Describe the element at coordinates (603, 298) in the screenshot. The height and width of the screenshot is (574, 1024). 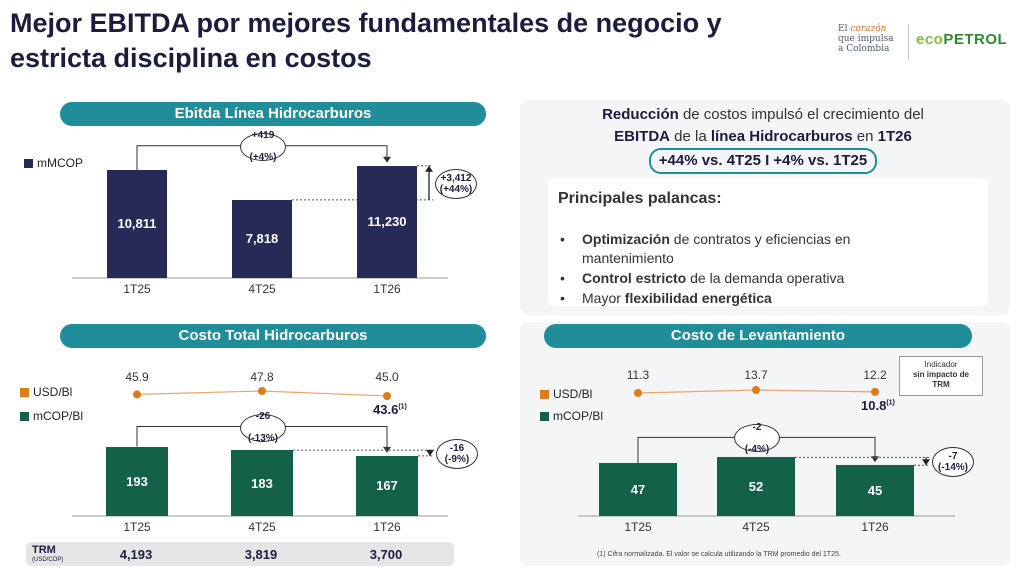
I see `lever-pre: Mayor` at that location.